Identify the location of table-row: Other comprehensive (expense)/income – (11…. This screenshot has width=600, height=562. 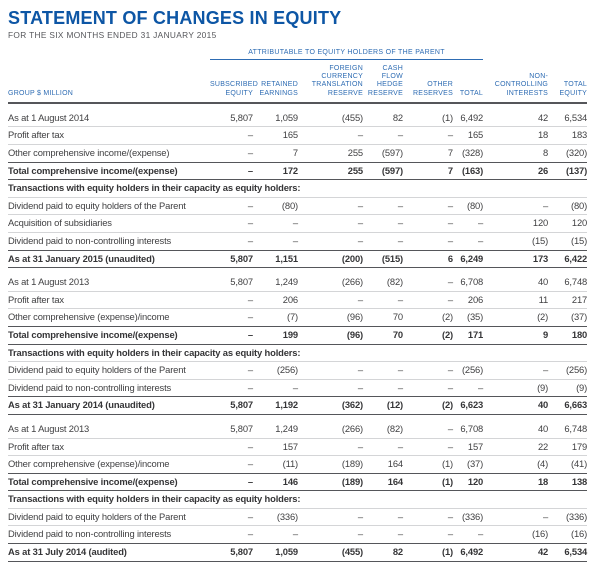
(298, 464).